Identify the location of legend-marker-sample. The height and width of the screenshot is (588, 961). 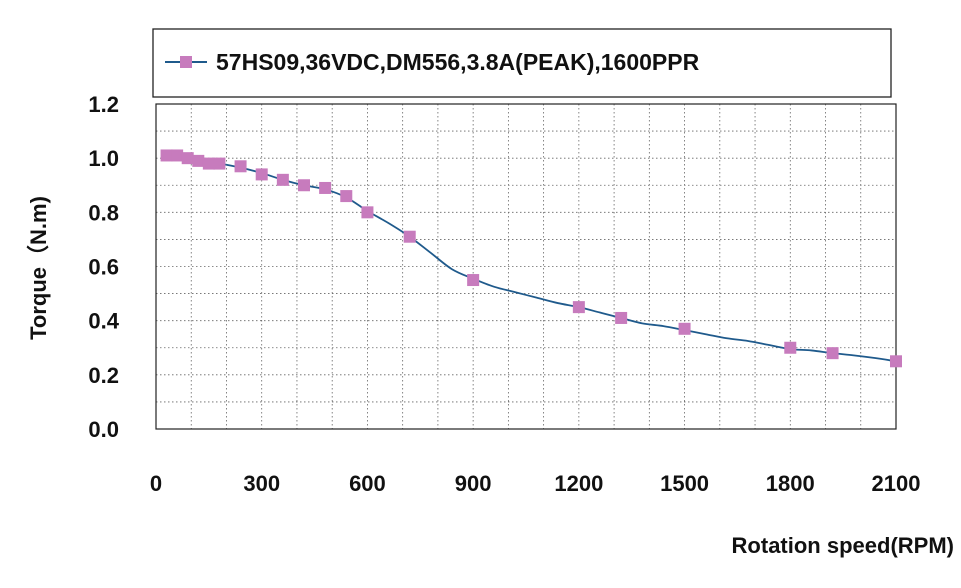
(186, 62).